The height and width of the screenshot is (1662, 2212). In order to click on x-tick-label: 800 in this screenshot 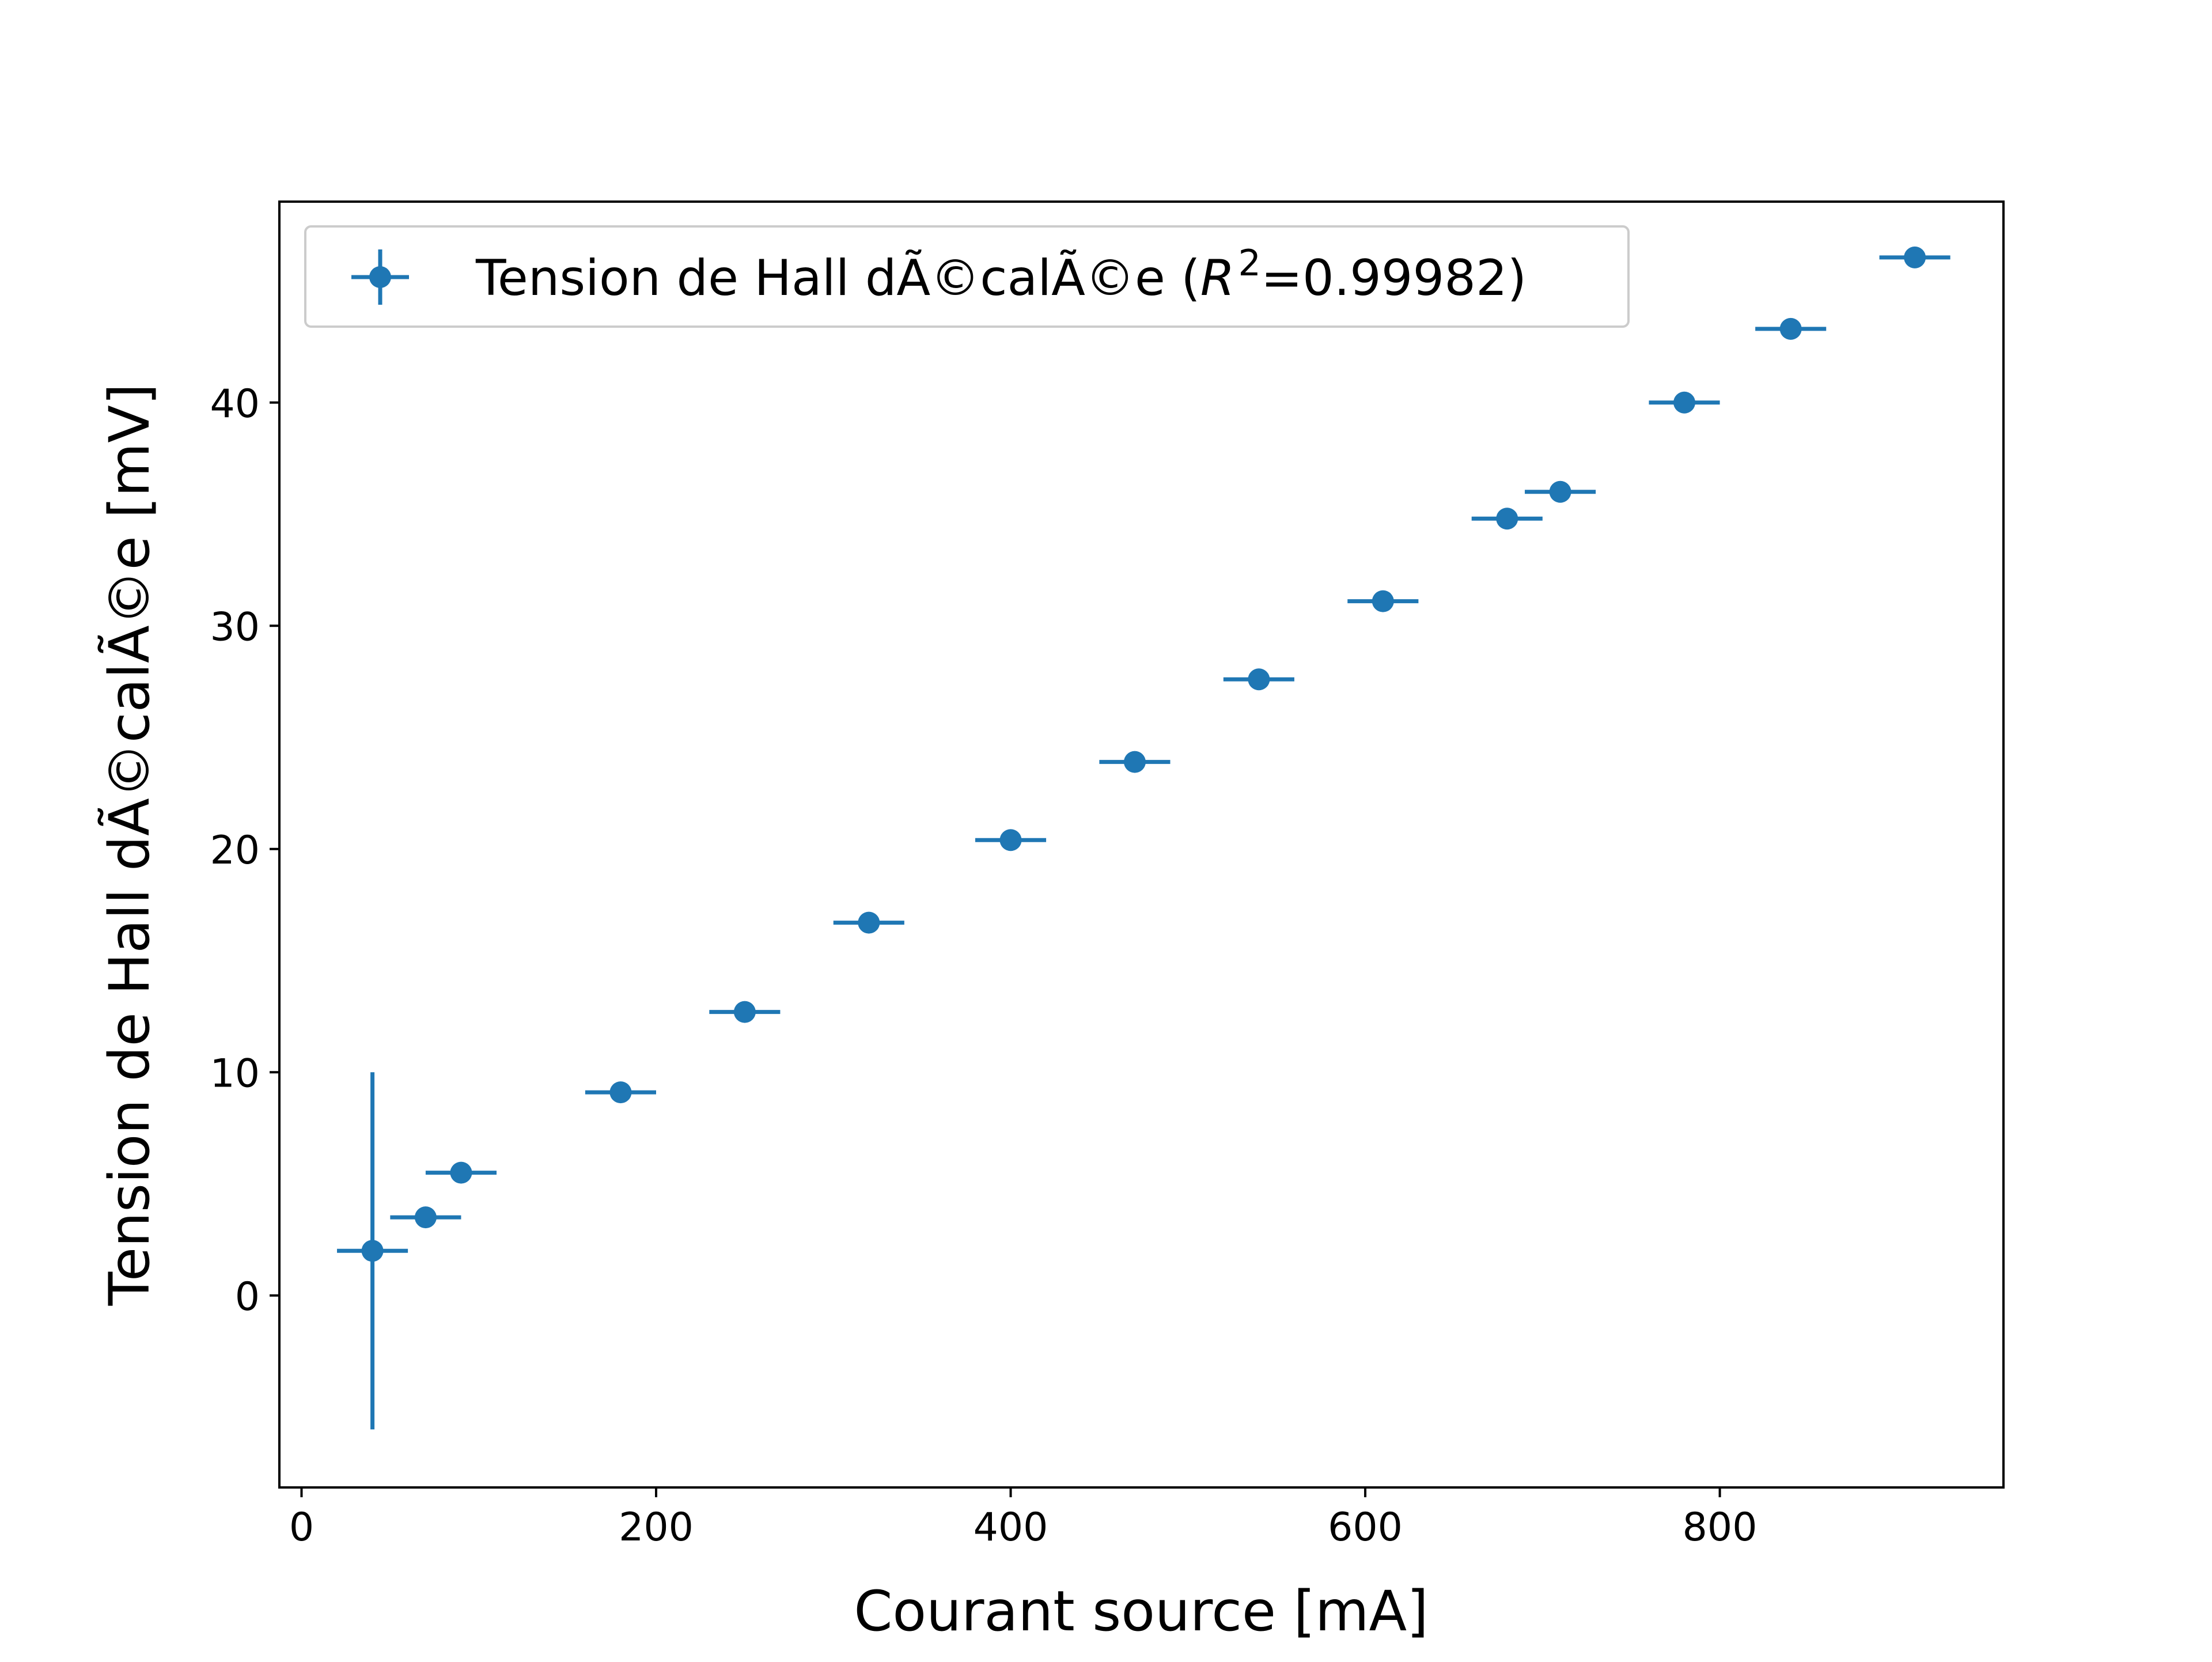, I will do `click(1720, 1528)`.